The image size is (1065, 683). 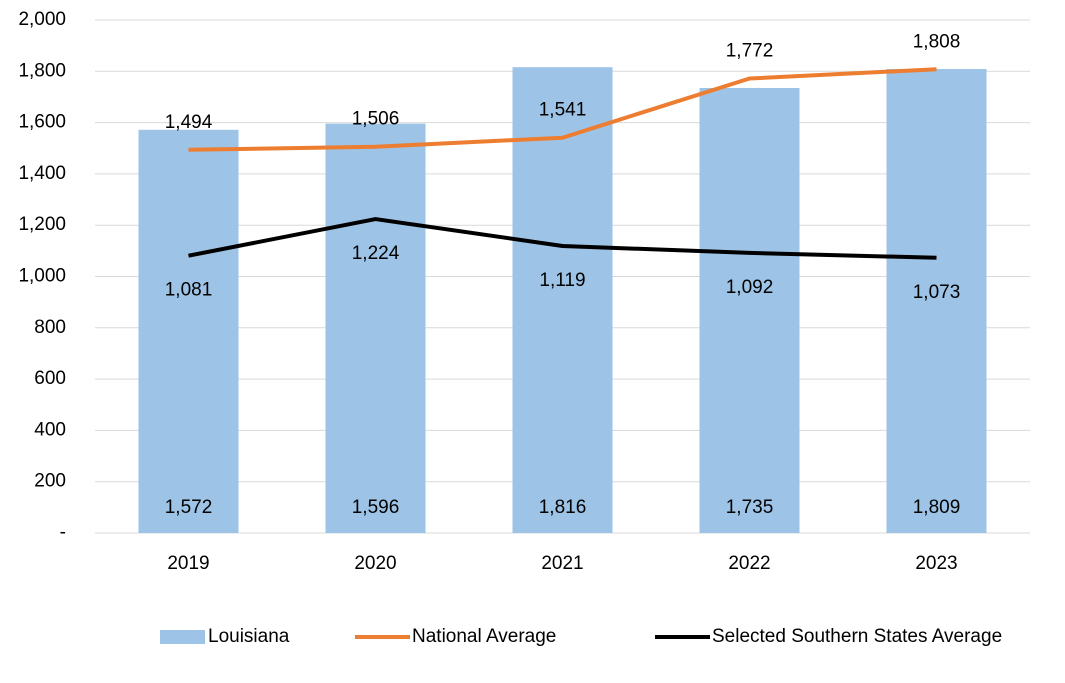 What do you see at coordinates (189, 290) in the screenshot?
I see `data-label: 1,081` at bounding box center [189, 290].